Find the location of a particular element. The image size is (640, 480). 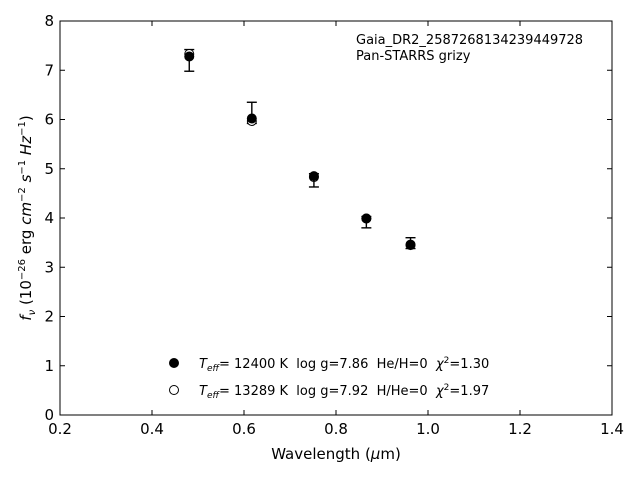

y-tick-label-3: 3 is located at coordinates (49, 267).